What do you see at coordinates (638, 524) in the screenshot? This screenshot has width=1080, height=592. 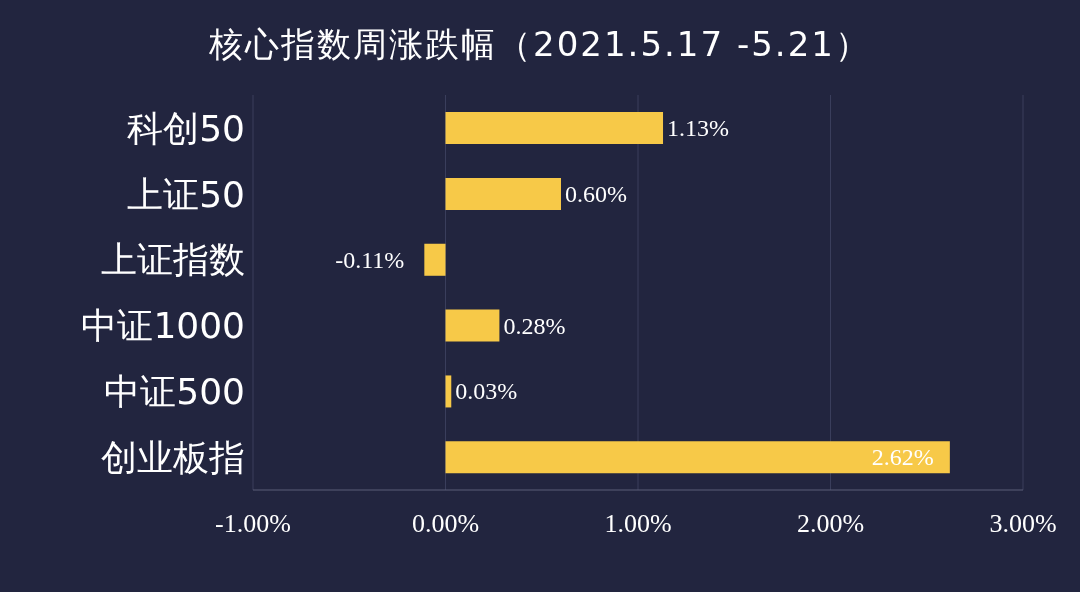 I see `x-tick-label: 1.00%` at bounding box center [638, 524].